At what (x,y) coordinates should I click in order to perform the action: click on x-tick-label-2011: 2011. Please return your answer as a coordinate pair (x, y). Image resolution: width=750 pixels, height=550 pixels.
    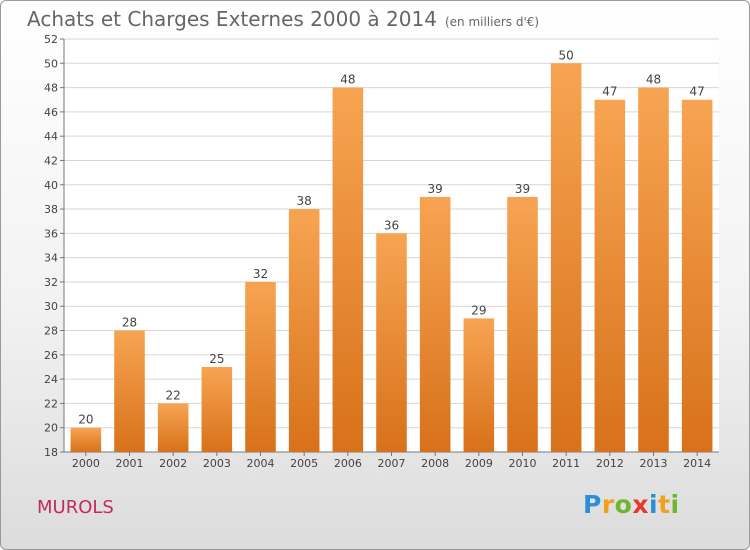
    Looking at the image, I should click on (566, 463).